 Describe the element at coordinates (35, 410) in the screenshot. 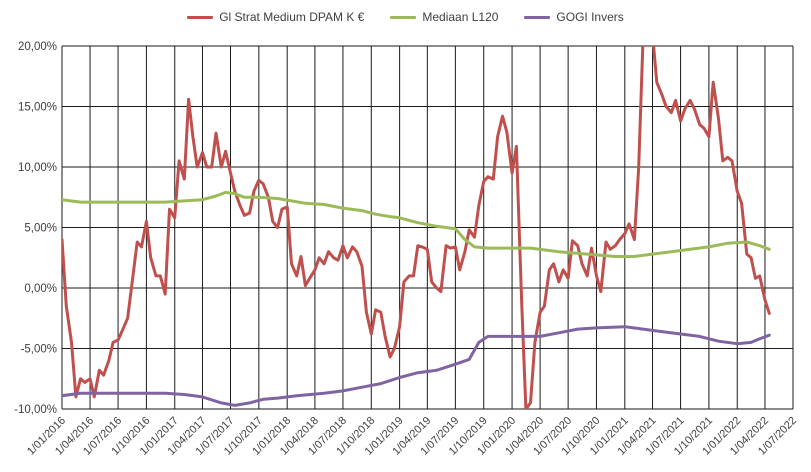

I see `y-tick-label: -10,00%` at that location.